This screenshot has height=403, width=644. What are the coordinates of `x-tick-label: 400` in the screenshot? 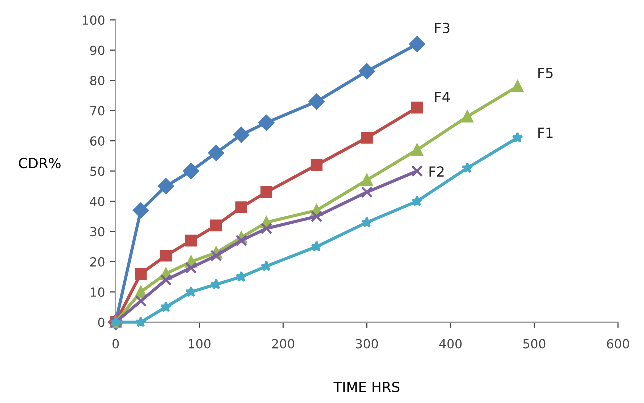 It's located at (450, 344).